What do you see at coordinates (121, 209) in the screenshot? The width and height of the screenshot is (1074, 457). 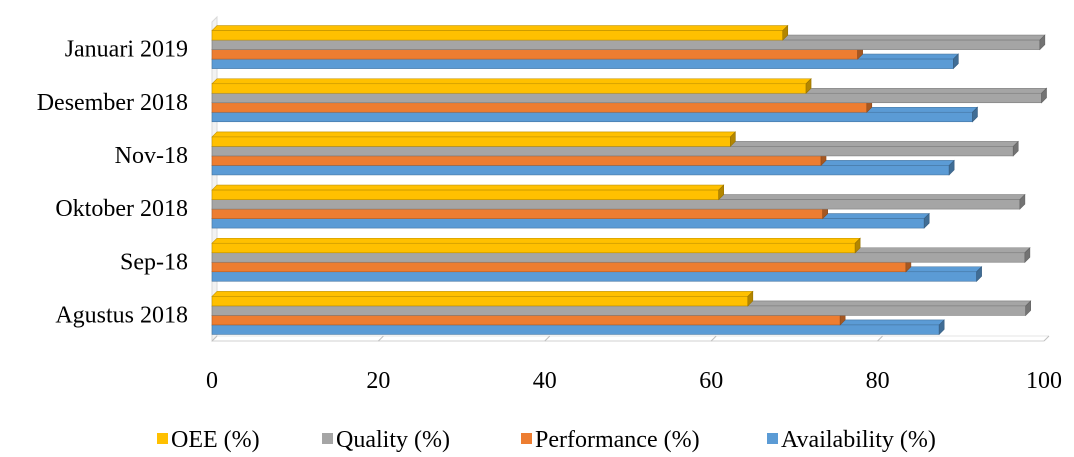 I see `category-label: Oktober 2018` at bounding box center [121, 209].